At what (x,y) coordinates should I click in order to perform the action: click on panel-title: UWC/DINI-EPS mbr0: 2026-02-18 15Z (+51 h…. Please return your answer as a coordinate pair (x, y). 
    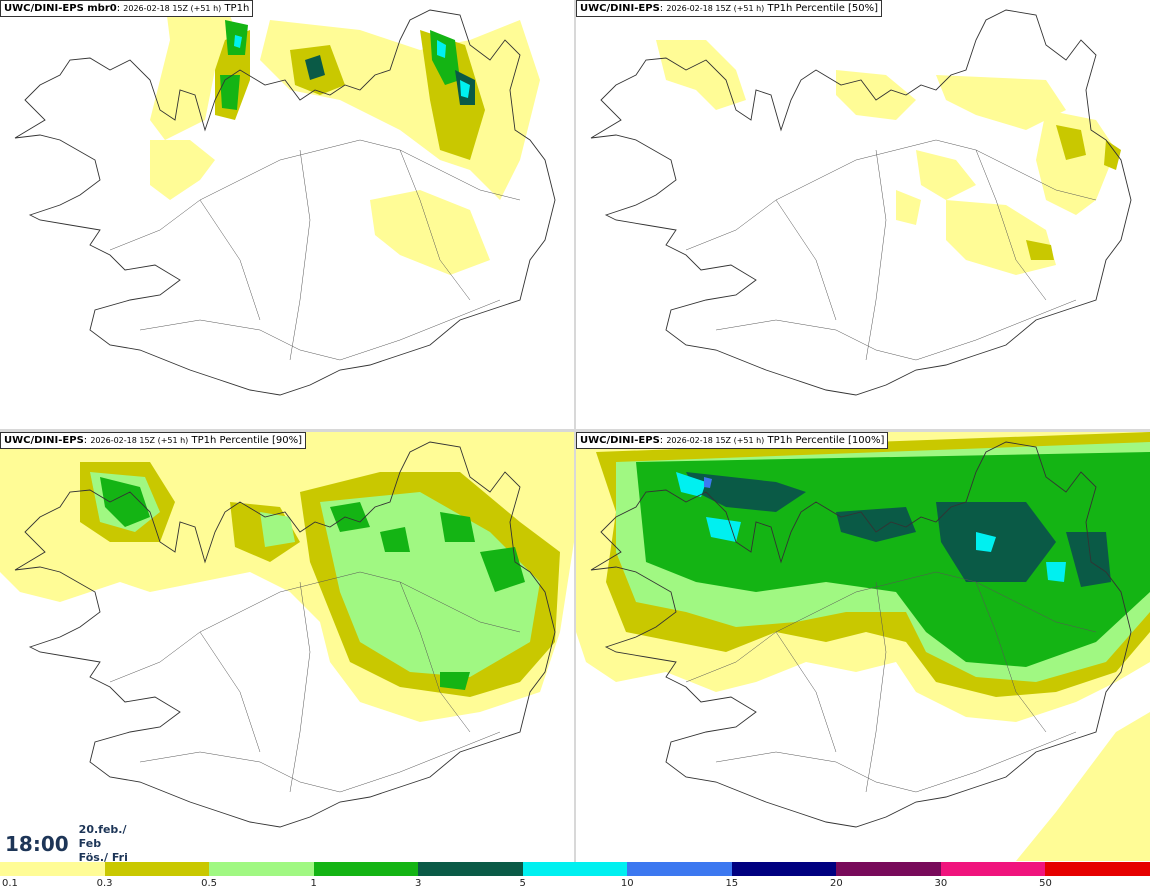
    Looking at the image, I should click on (127, 8).